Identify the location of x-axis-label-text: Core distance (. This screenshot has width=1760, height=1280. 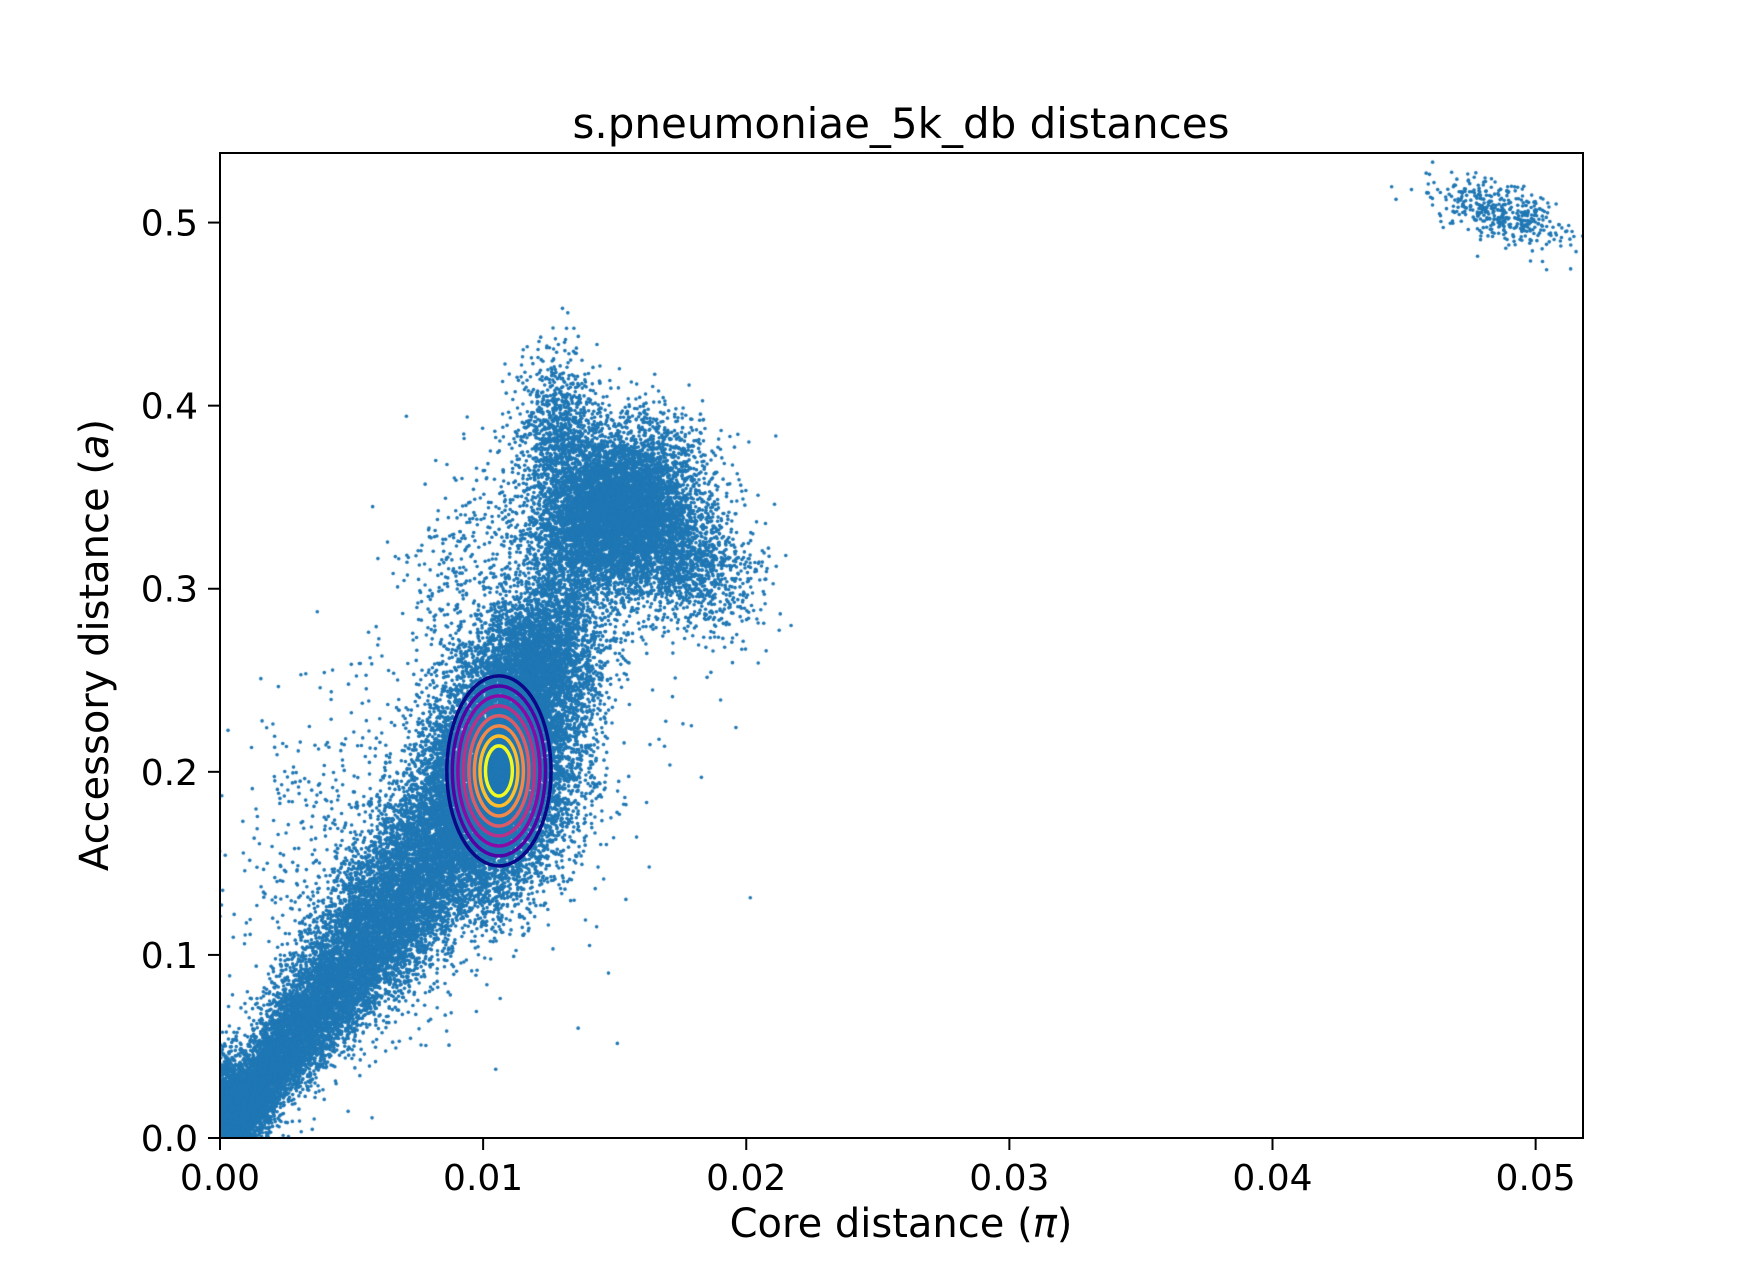
(881, 1224).